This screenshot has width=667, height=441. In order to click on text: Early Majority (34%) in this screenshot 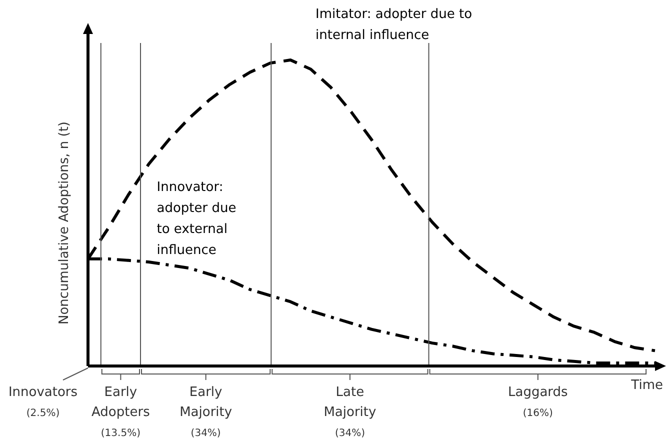, I will do `click(206, 412)`.